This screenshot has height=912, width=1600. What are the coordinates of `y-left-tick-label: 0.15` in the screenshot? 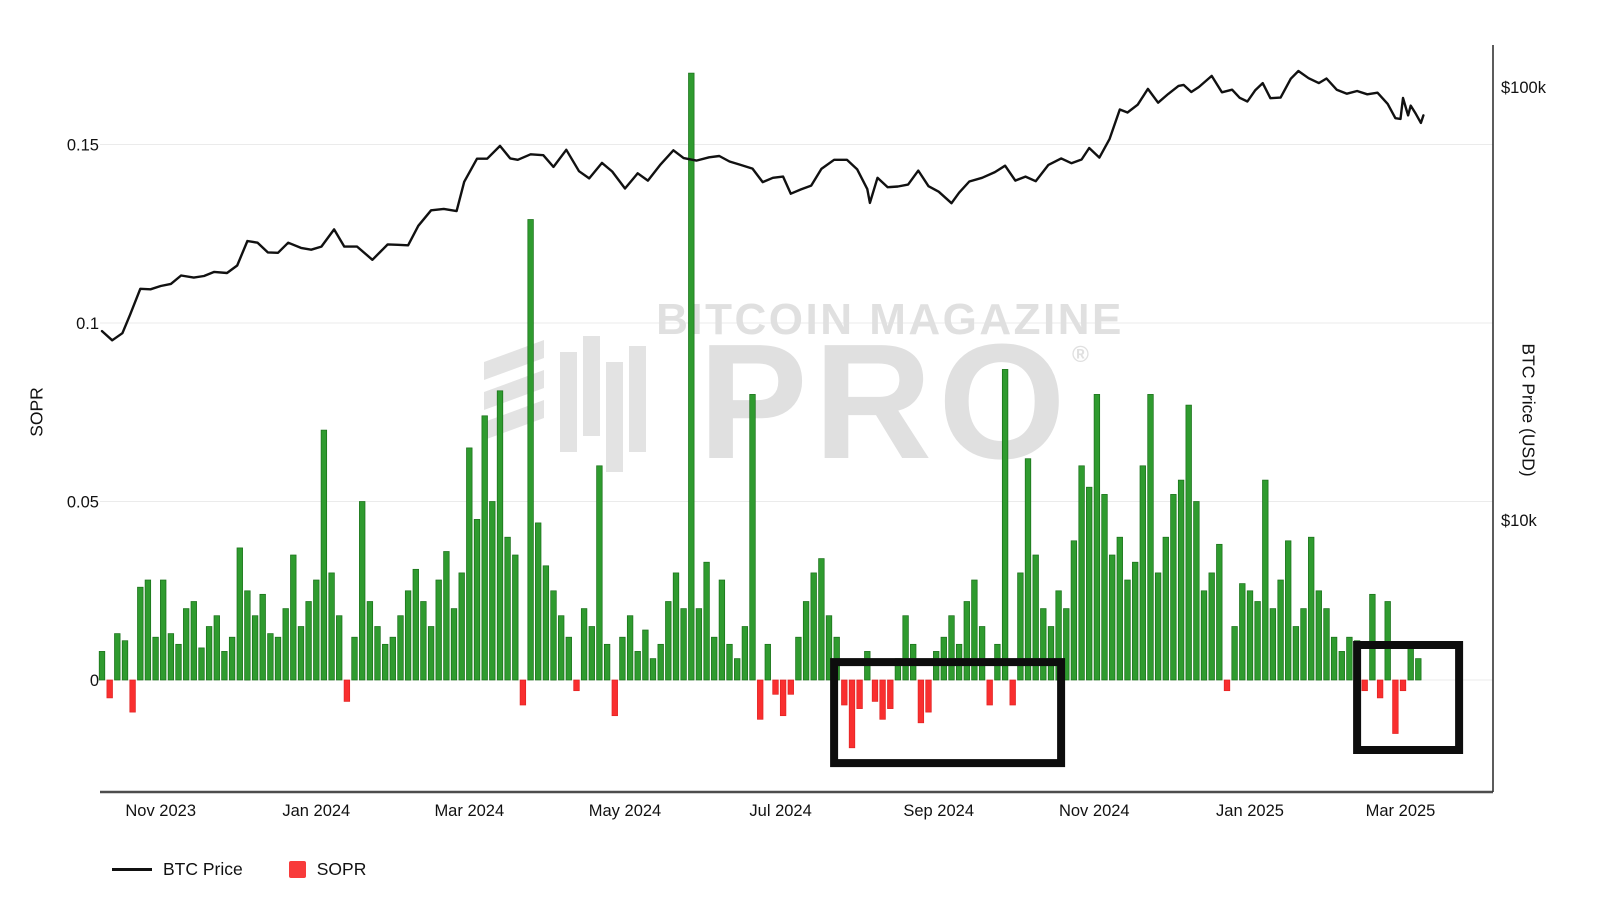 It's located at (83, 146).